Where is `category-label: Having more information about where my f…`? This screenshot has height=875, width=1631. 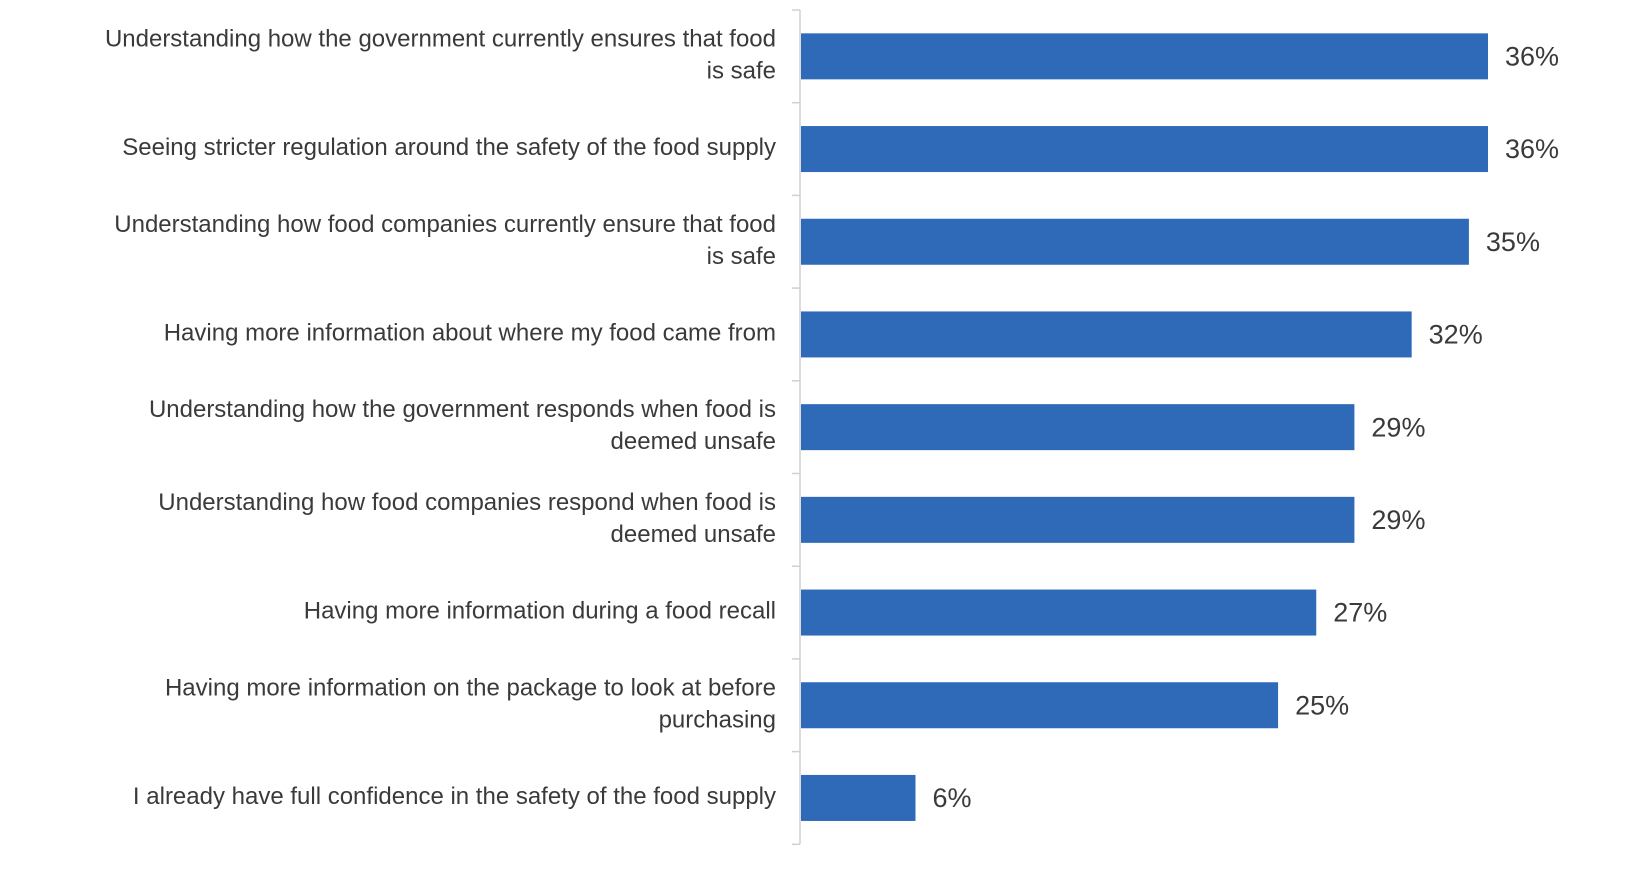 category-label: Having more information about where my f… is located at coordinates (470, 333).